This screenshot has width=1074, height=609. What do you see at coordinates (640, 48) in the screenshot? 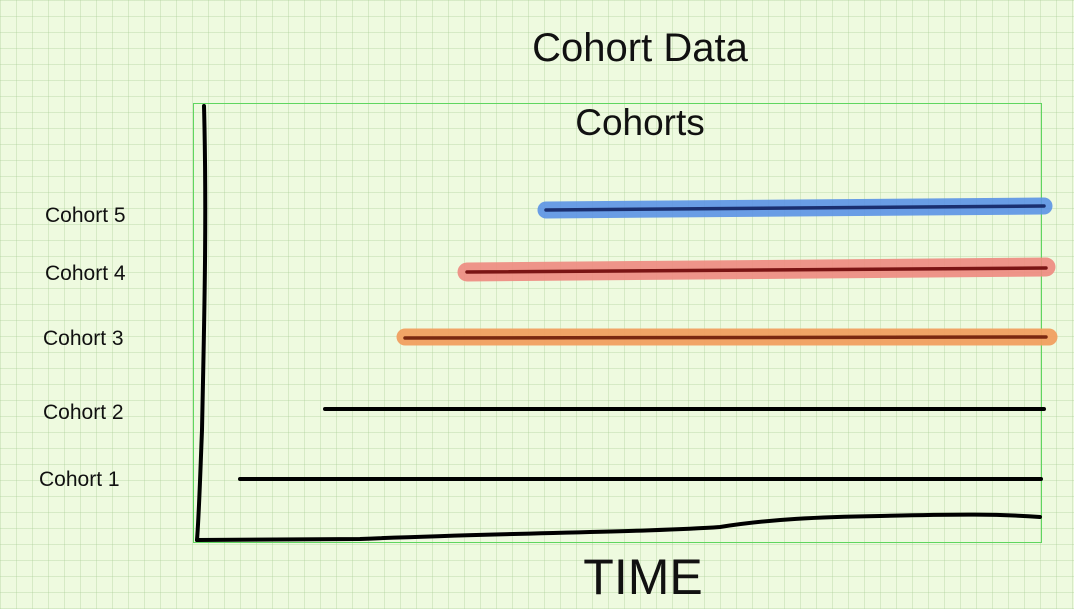
I see `chart-title: Cohort Data` at bounding box center [640, 48].